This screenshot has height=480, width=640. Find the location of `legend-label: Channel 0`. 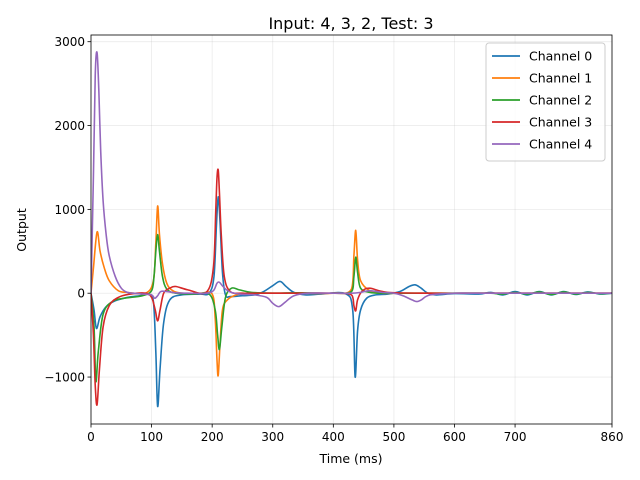

legend-label: Channel 0 is located at coordinates (560, 56).